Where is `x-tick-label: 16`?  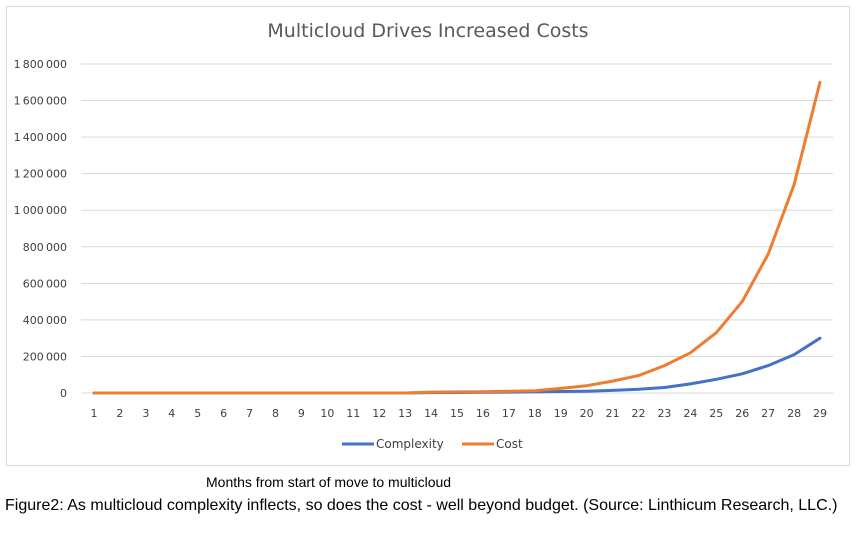
x-tick-label: 16 is located at coordinates (483, 413).